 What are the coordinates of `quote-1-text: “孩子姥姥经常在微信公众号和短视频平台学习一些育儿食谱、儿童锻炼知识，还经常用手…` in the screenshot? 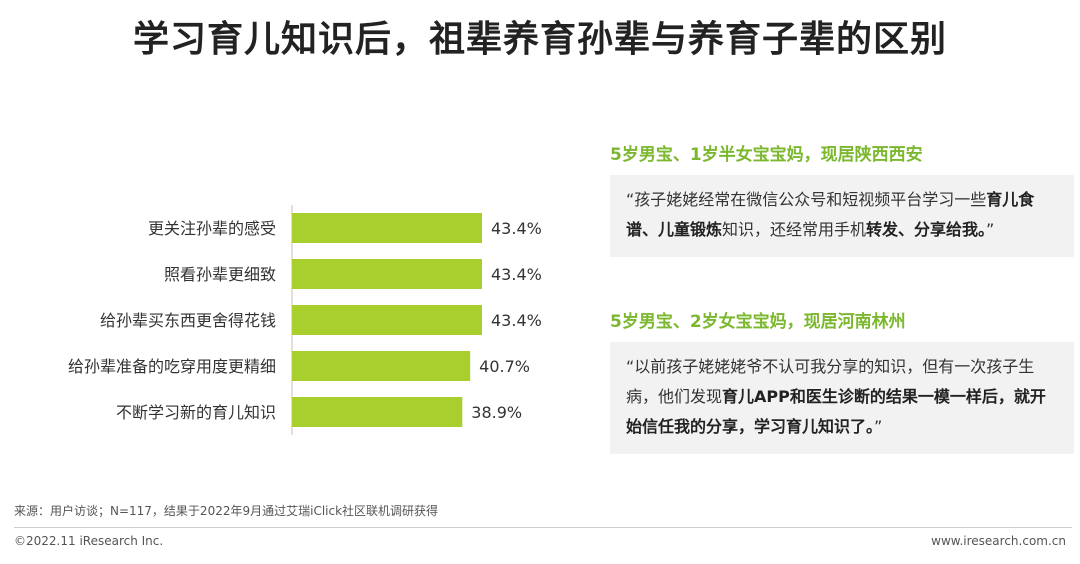 It's located at (842, 216).